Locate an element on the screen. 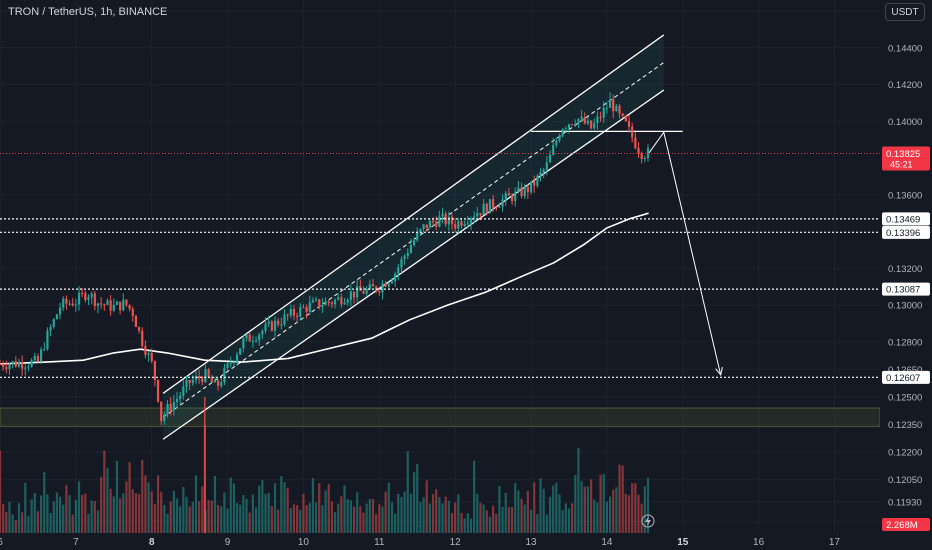  time-tick-label: 9 is located at coordinates (228, 542).